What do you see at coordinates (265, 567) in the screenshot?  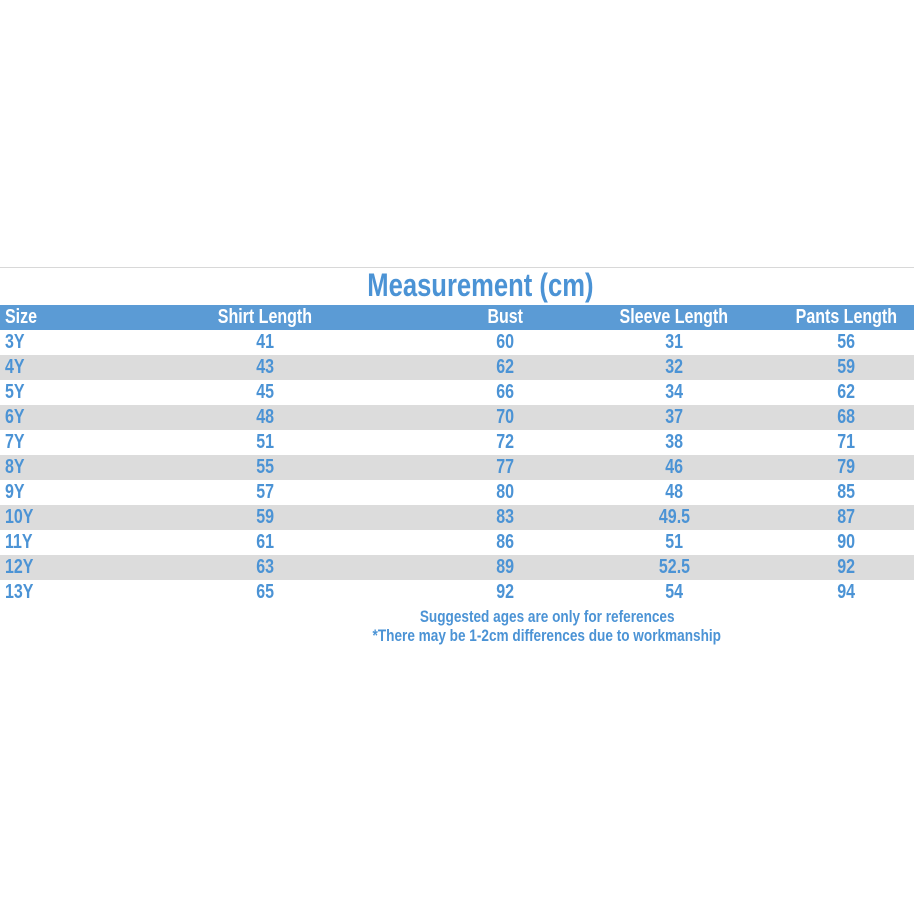 I see `shirt-length-cell: 63` at bounding box center [265, 567].